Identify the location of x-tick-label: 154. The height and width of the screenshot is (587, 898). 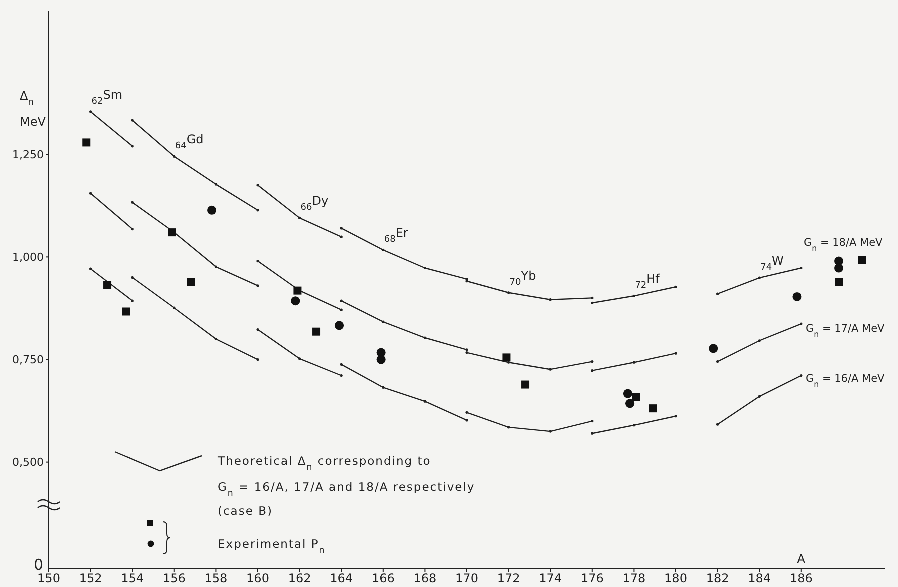
(132, 579).